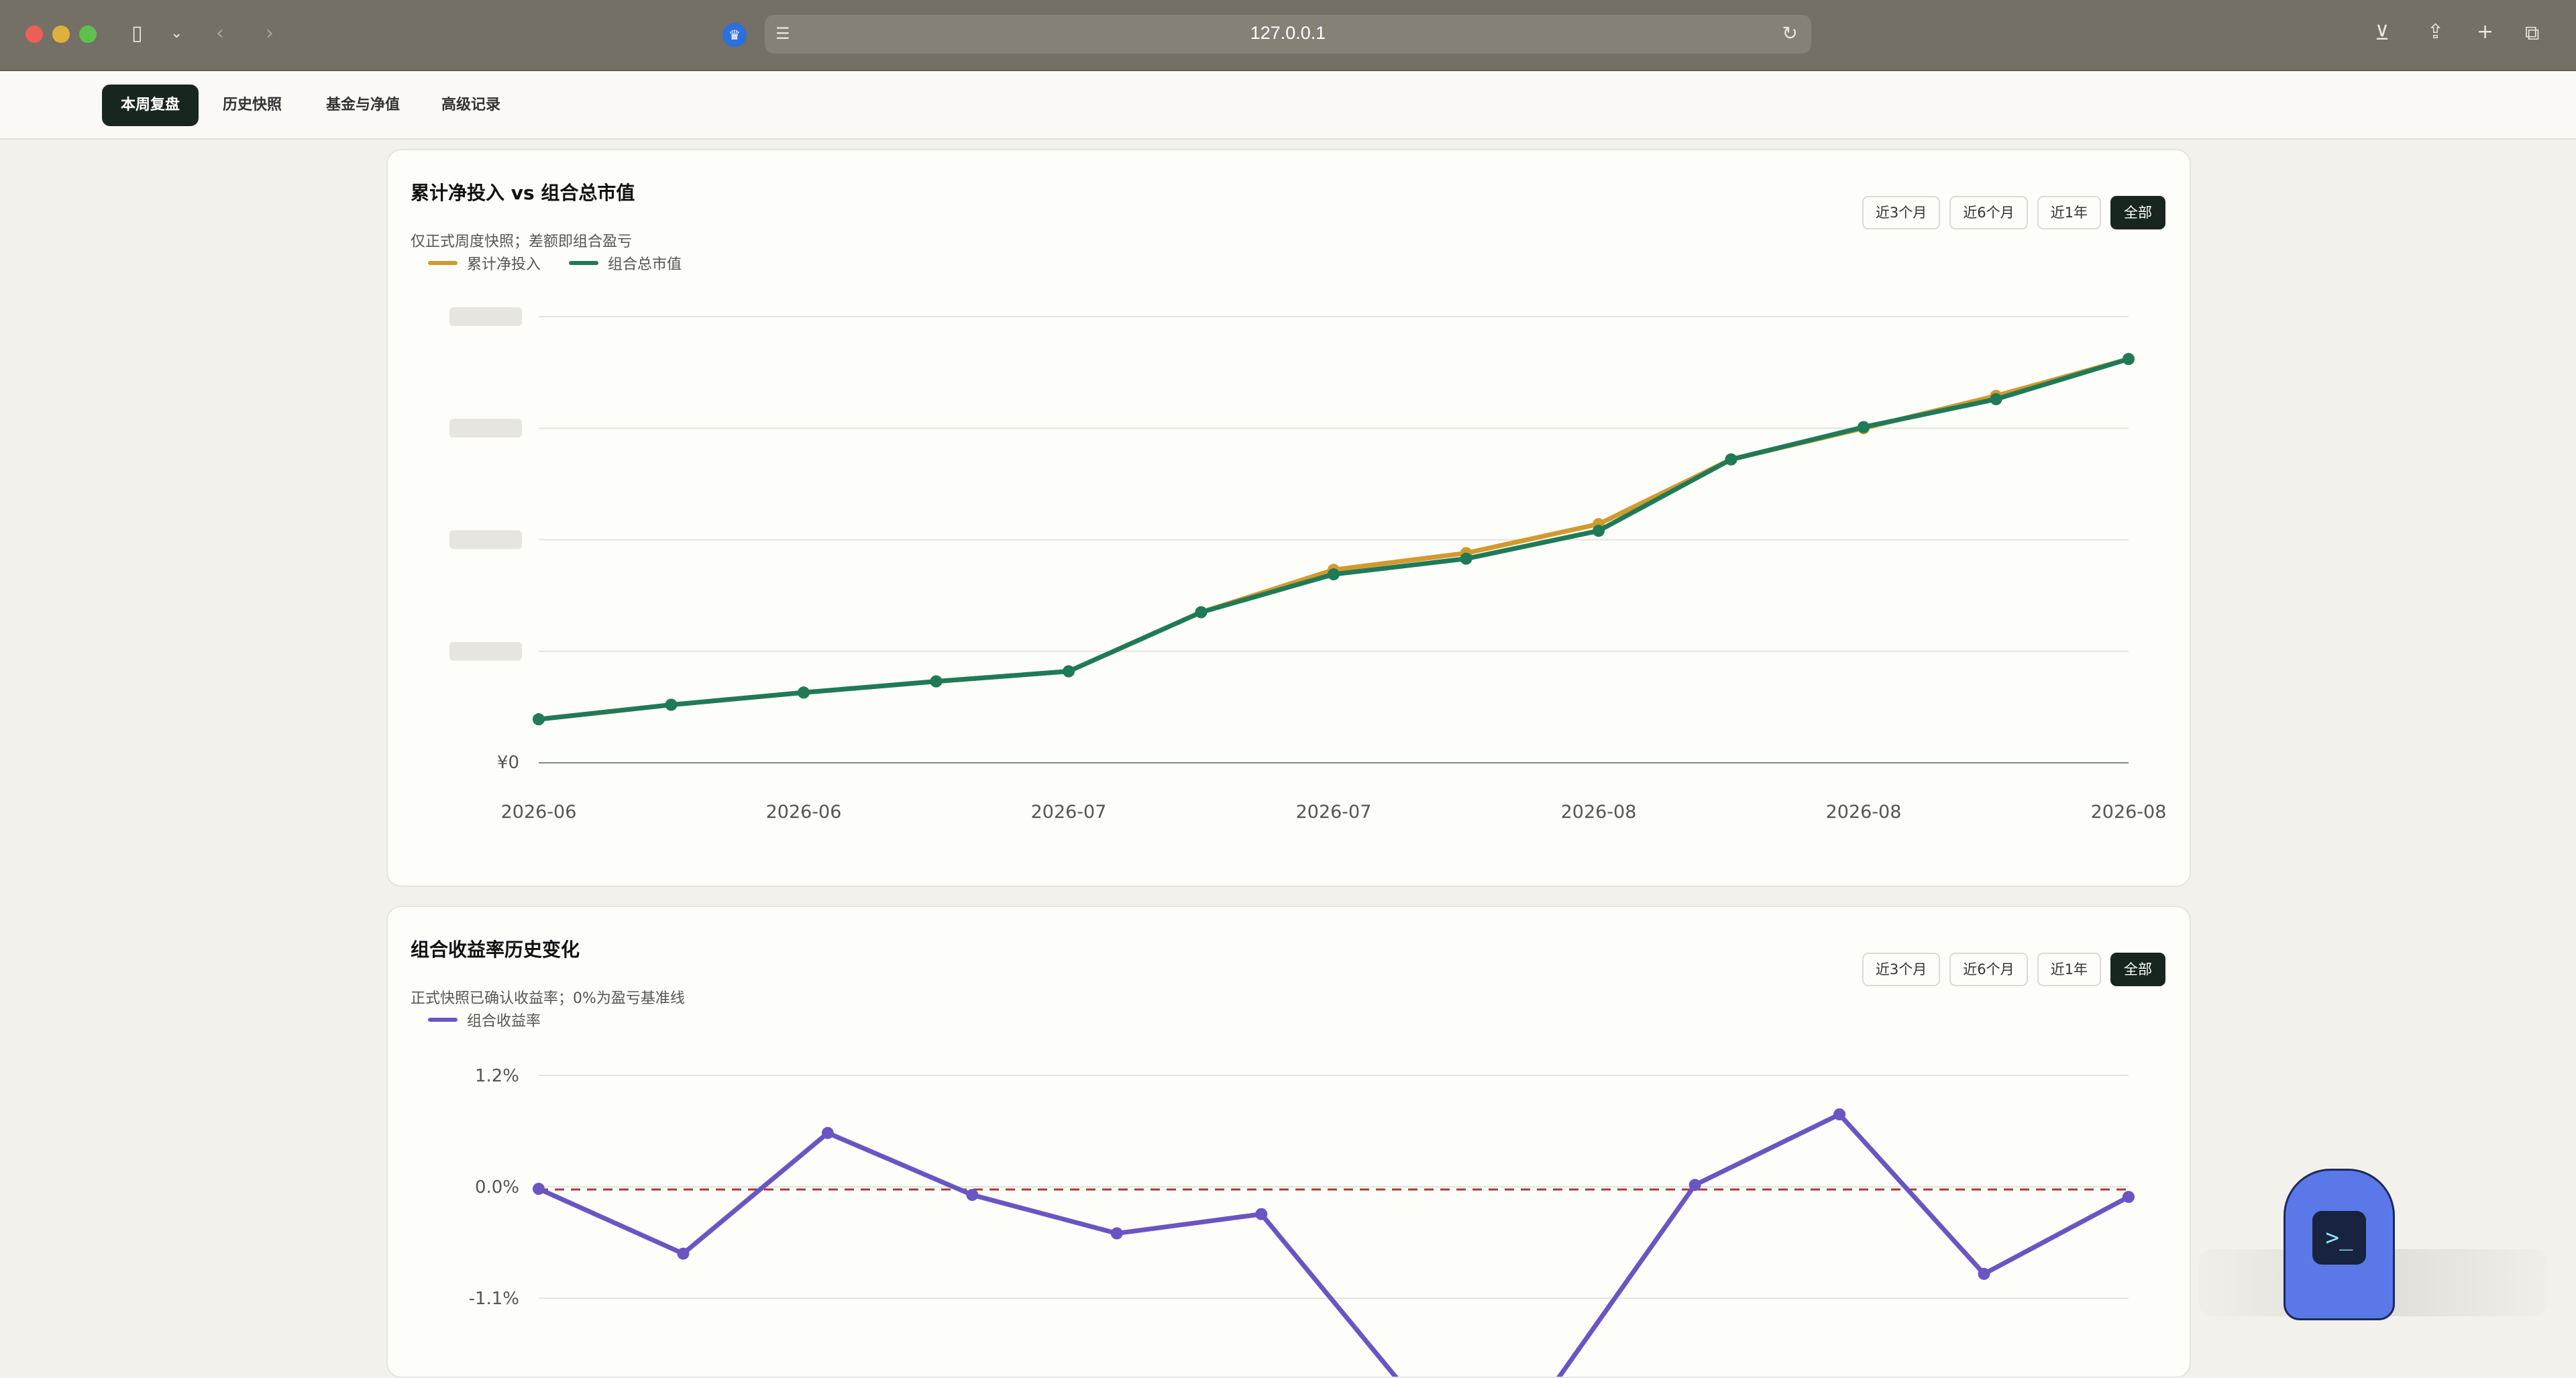 The height and width of the screenshot is (1378, 2576). I want to click on address-bar: ☰ 127.0.0.1 ↻, so click(1288, 34).